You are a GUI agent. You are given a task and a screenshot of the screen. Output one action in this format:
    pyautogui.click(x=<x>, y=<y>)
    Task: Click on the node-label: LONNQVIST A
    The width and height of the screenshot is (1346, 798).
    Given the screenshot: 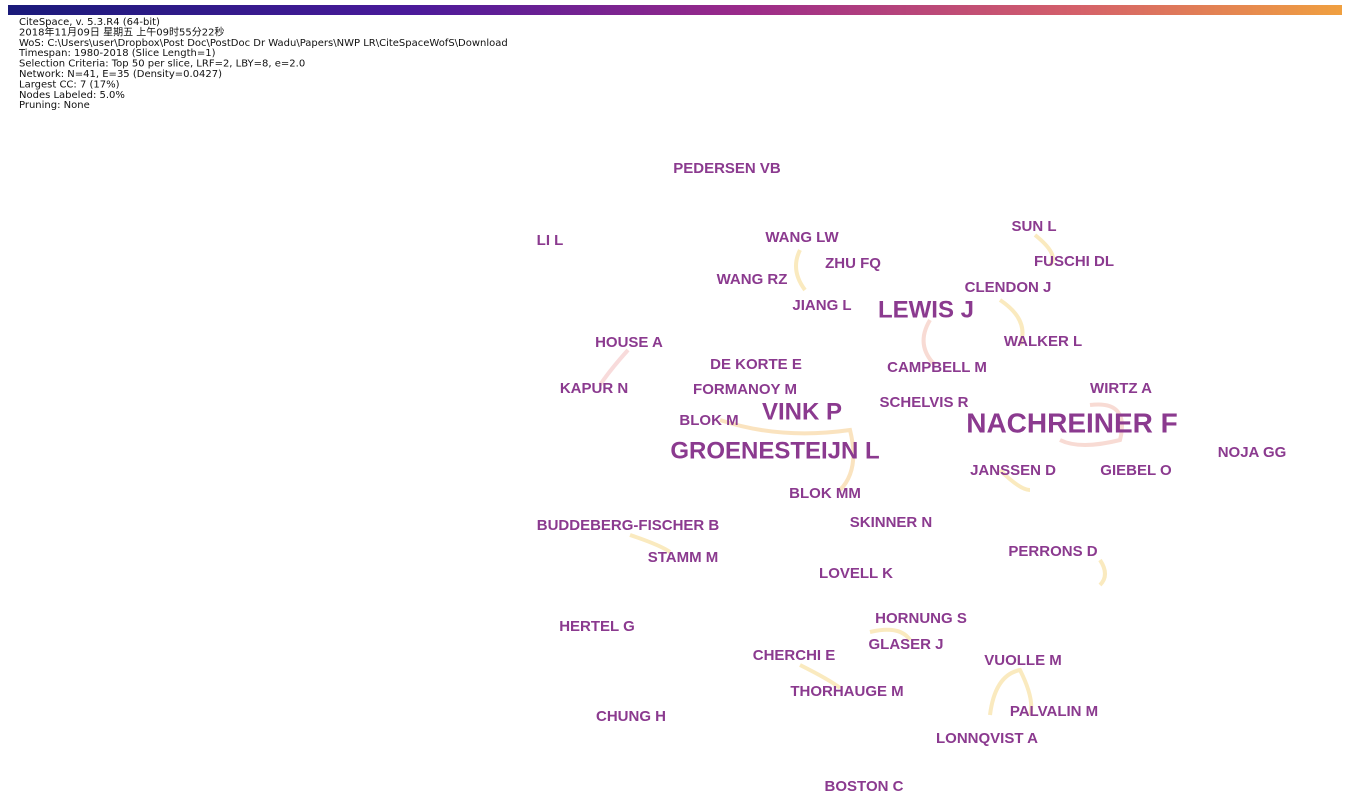 What is the action you would take?
    pyautogui.click(x=987, y=738)
    